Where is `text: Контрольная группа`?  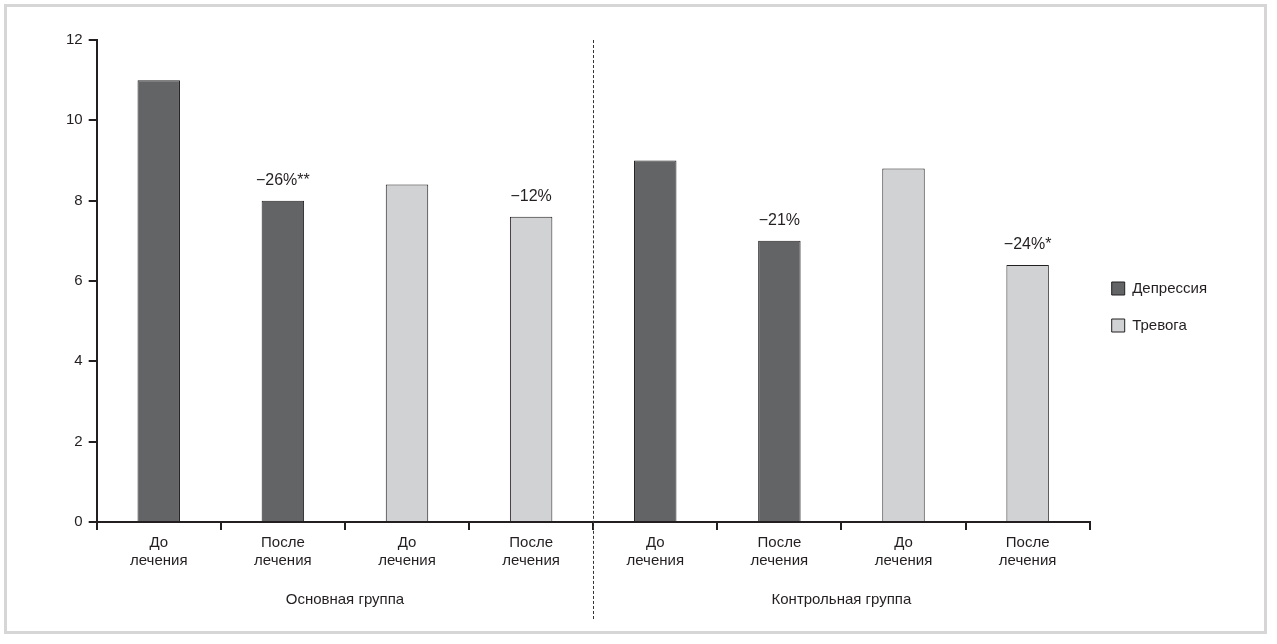
text: Контрольная группа is located at coordinates (841, 598).